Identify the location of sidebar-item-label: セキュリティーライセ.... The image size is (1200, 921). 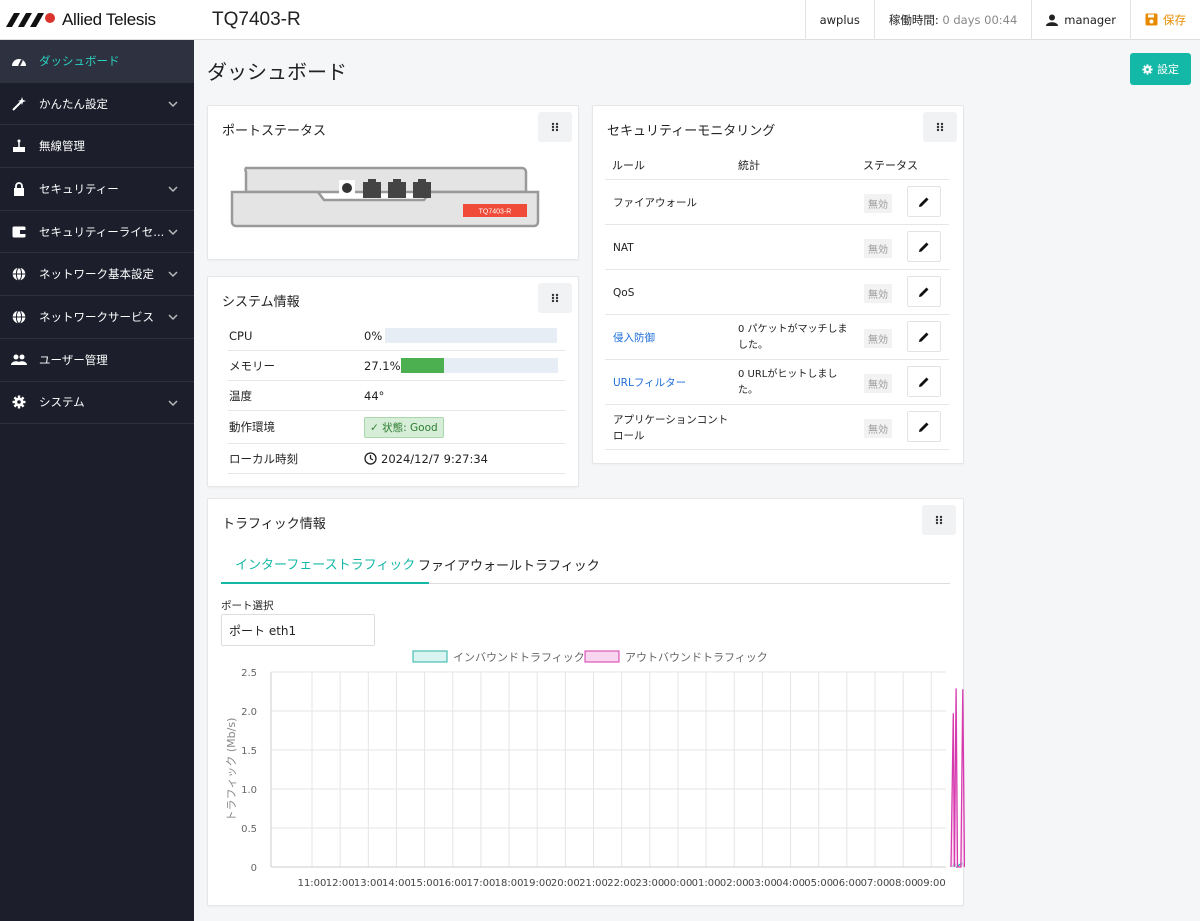
(102, 231).